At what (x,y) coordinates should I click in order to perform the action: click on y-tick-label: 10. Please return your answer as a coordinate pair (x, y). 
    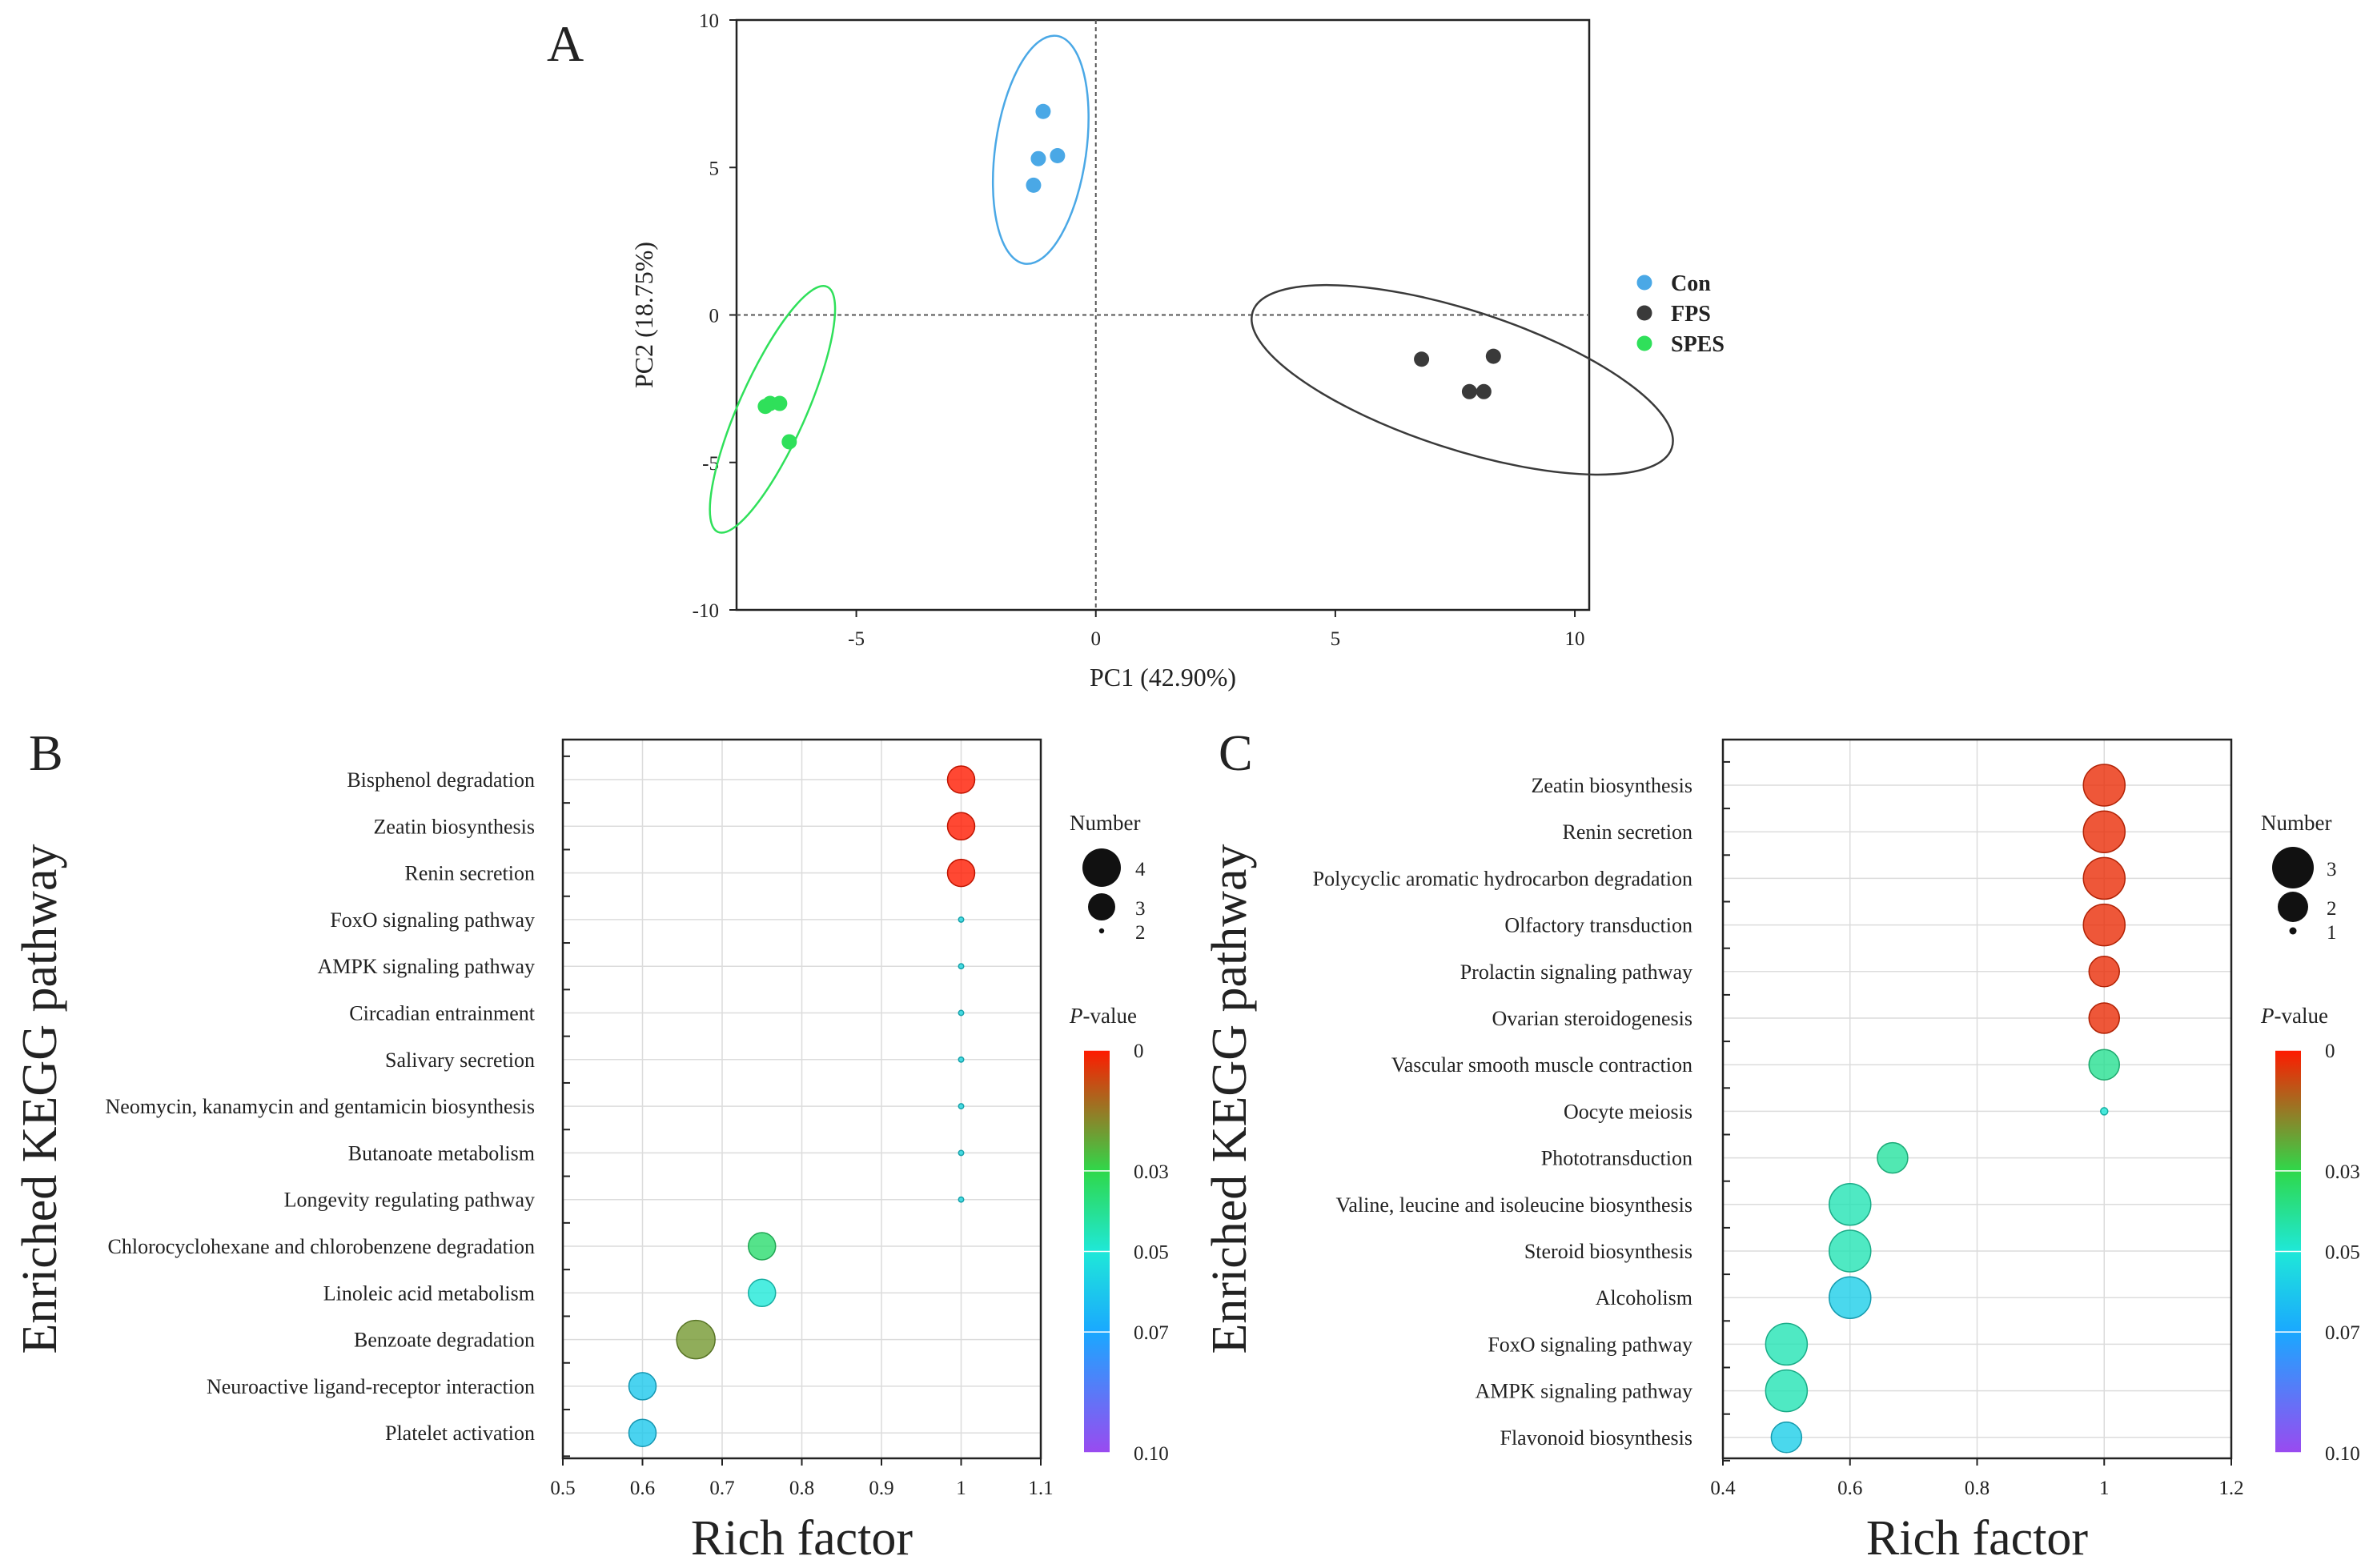
    Looking at the image, I should click on (709, 21).